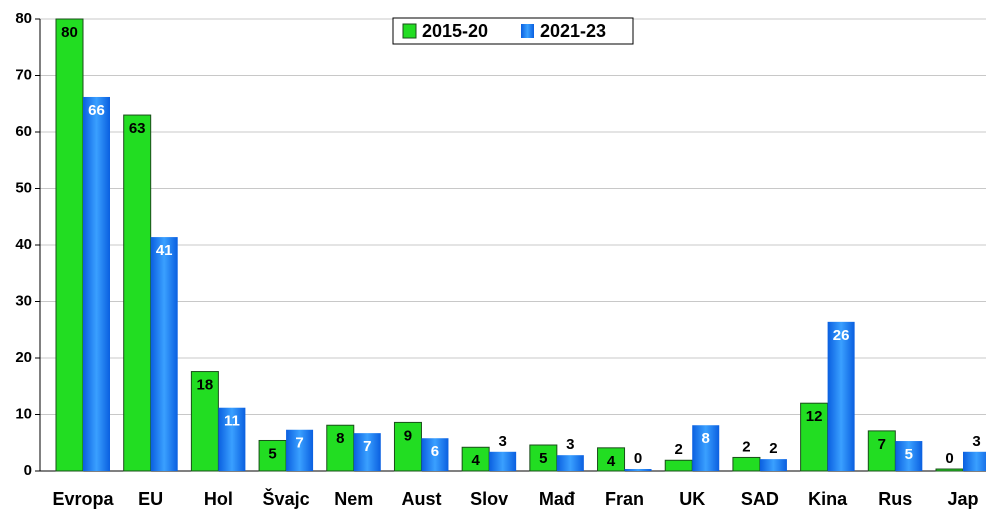 The width and height of the screenshot is (986, 518). I want to click on data-label: 12, so click(814, 416).